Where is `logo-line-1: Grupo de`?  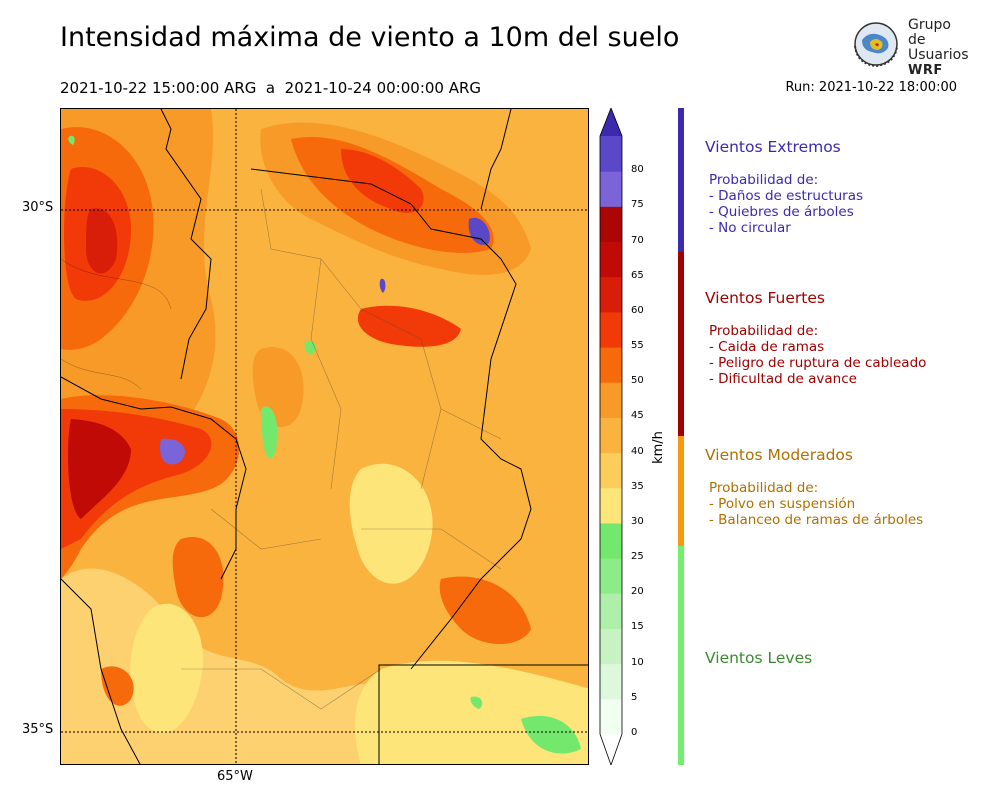
logo-line-1: Grupo de is located at coordinates (929, 32).